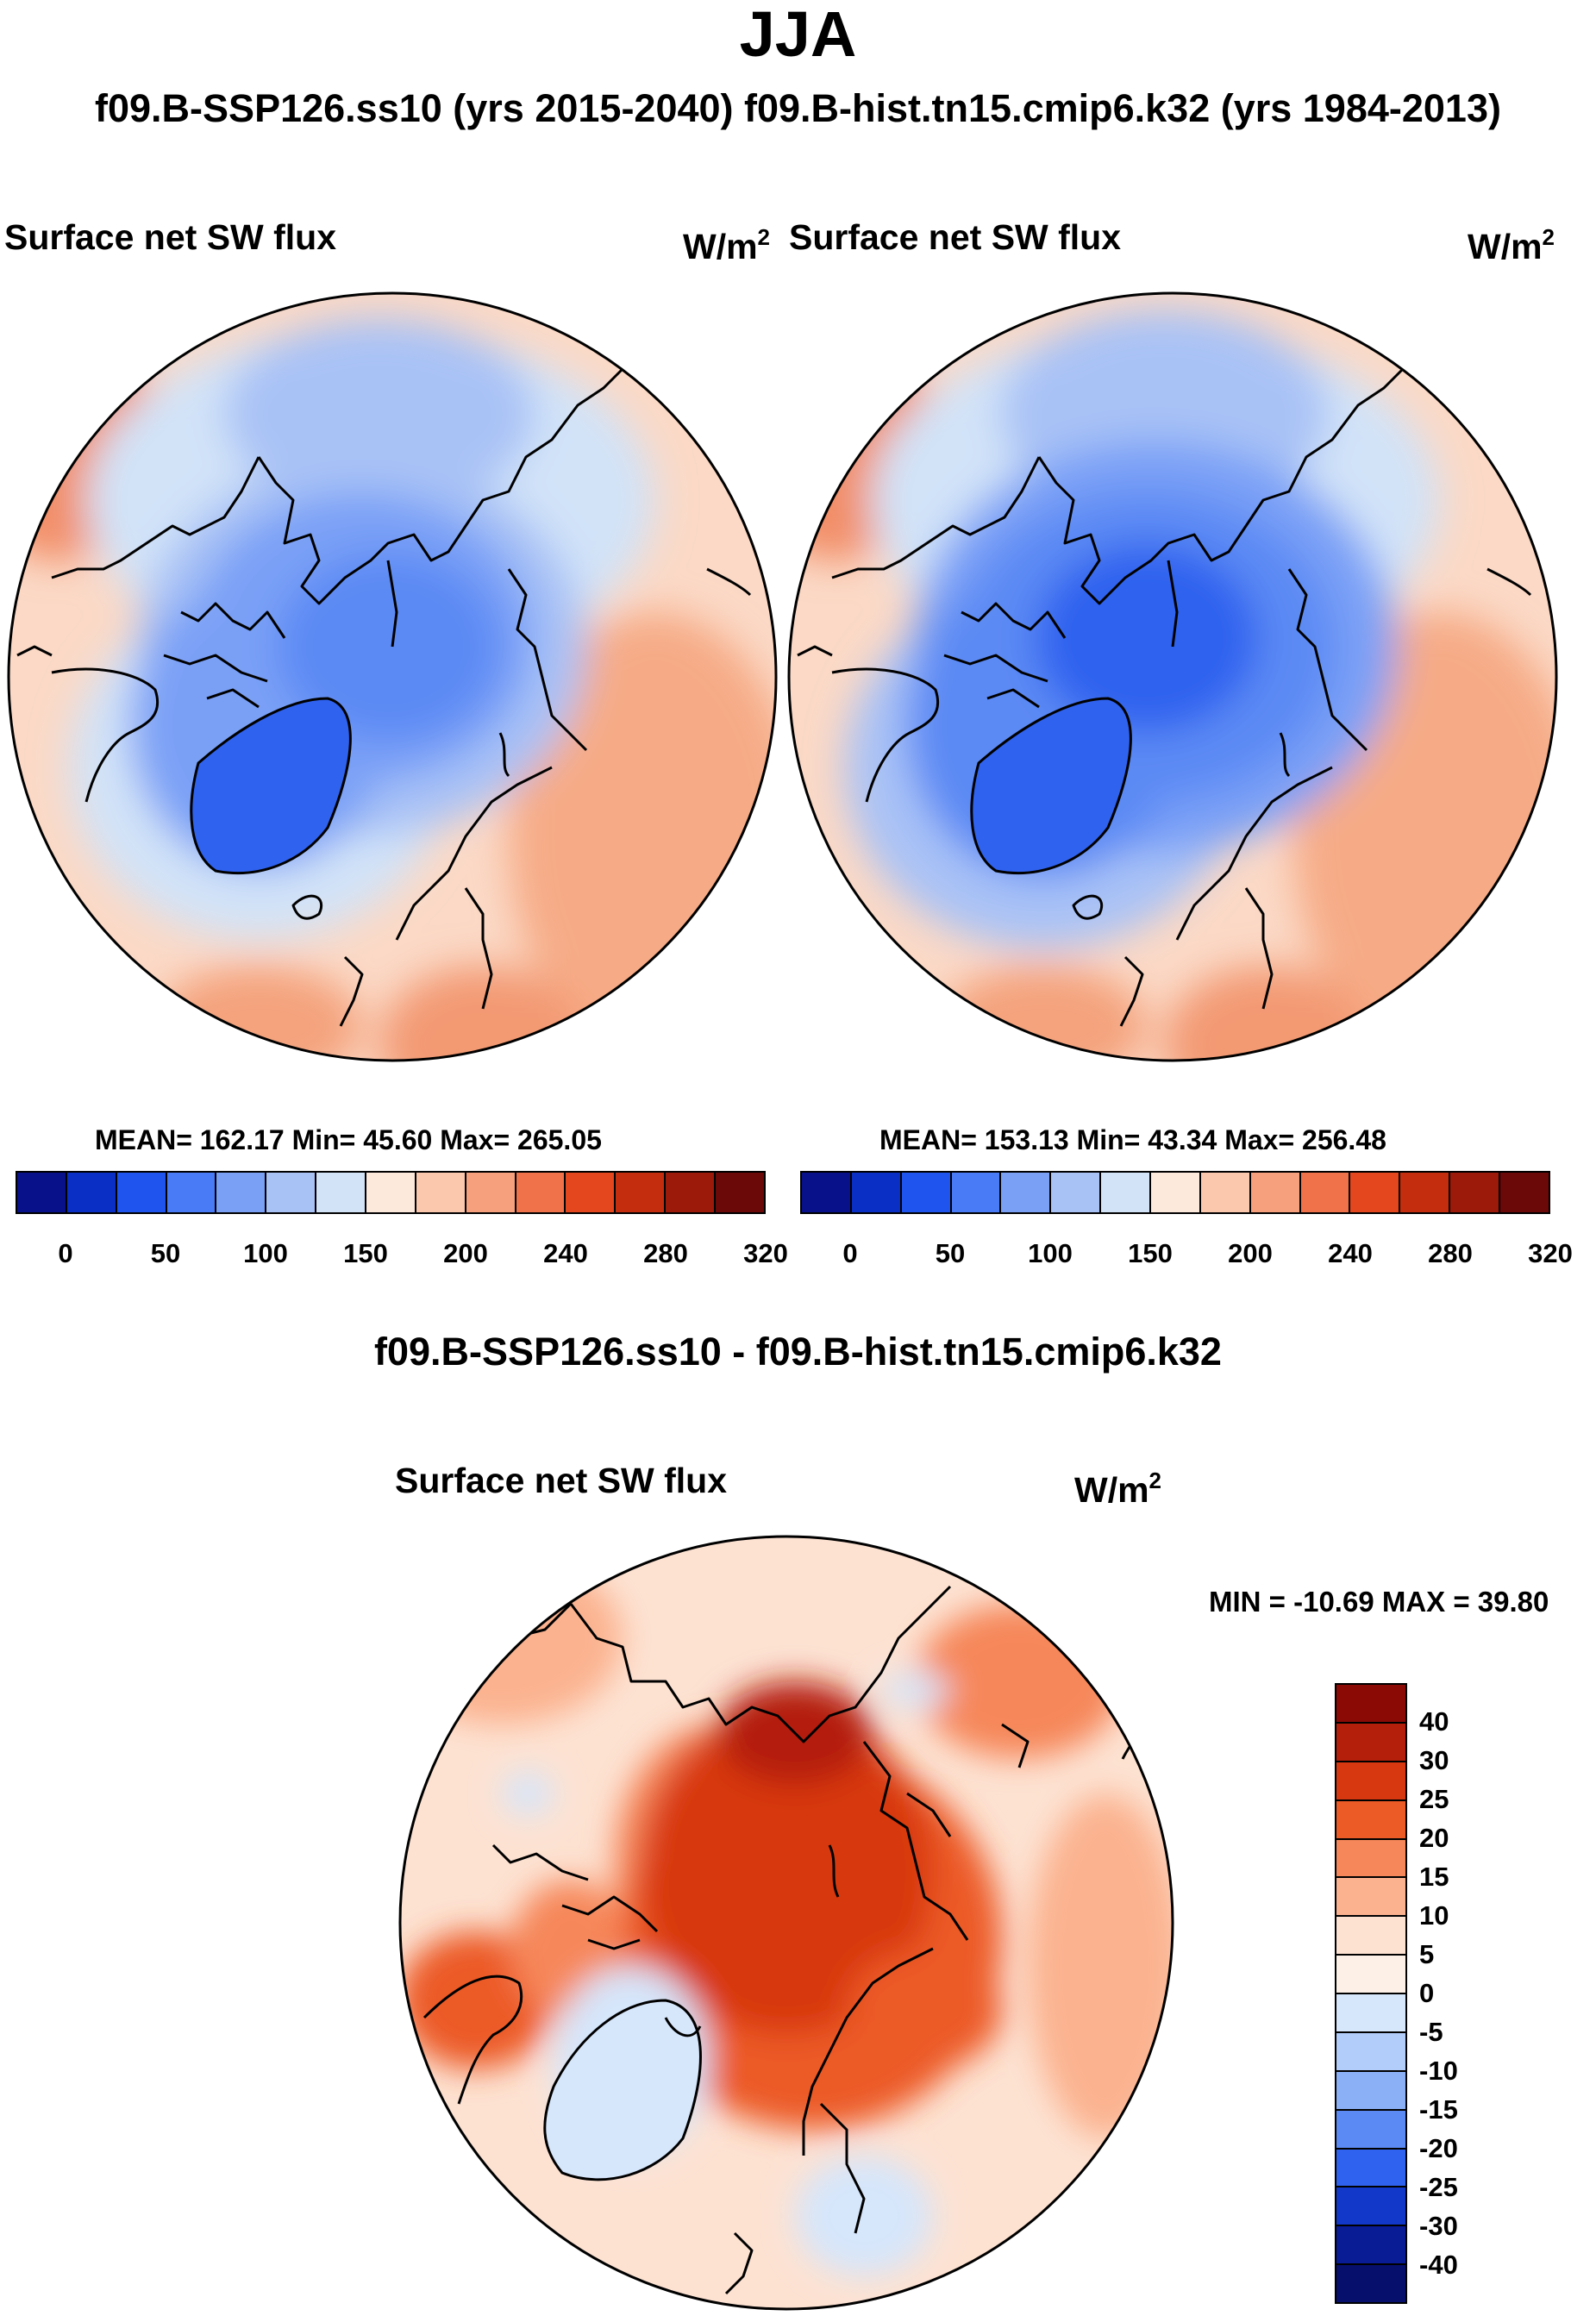 The height and width of the screenshot is (2322, 1596). What do you see at coordinates (1434, 1721) in the screenshot?
I see `difference-colorbar-tick-label: 40` at bounding box center [1434, 1721].